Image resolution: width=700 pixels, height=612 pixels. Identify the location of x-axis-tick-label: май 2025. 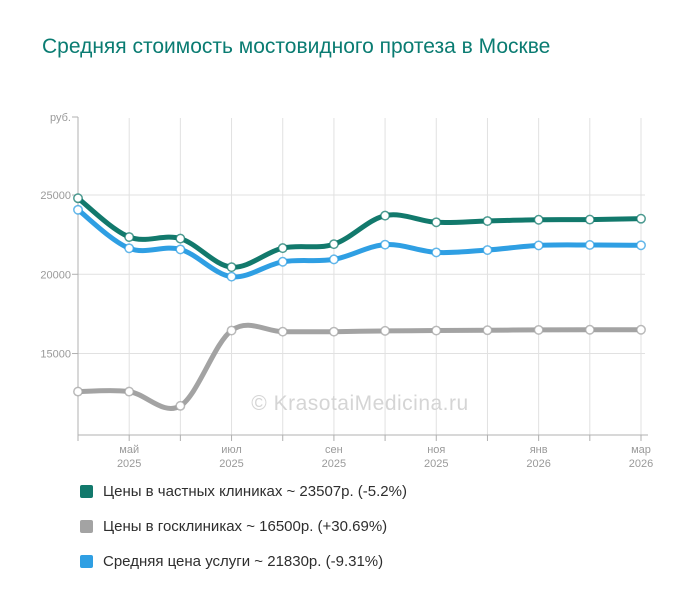
(129, 457).